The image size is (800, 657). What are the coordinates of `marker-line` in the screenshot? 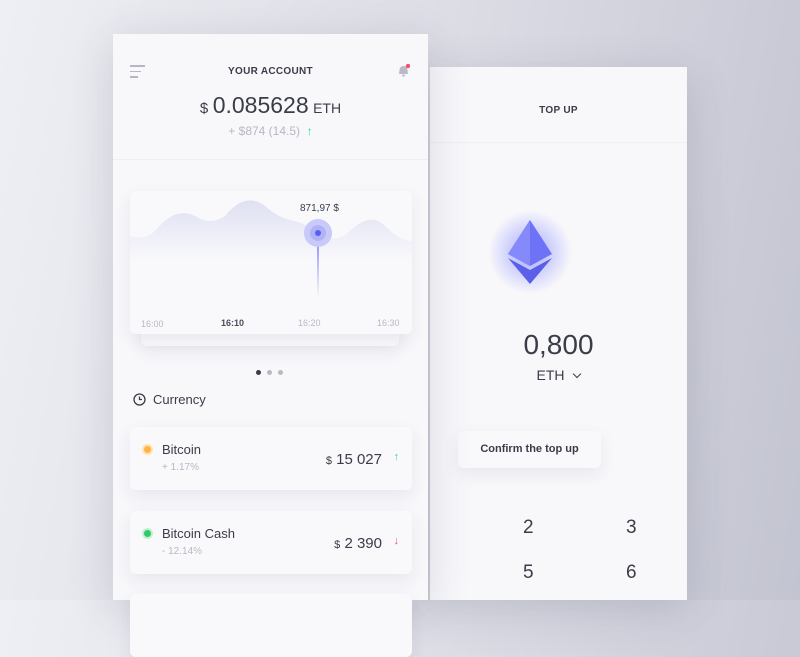 It's located at (318, 268).